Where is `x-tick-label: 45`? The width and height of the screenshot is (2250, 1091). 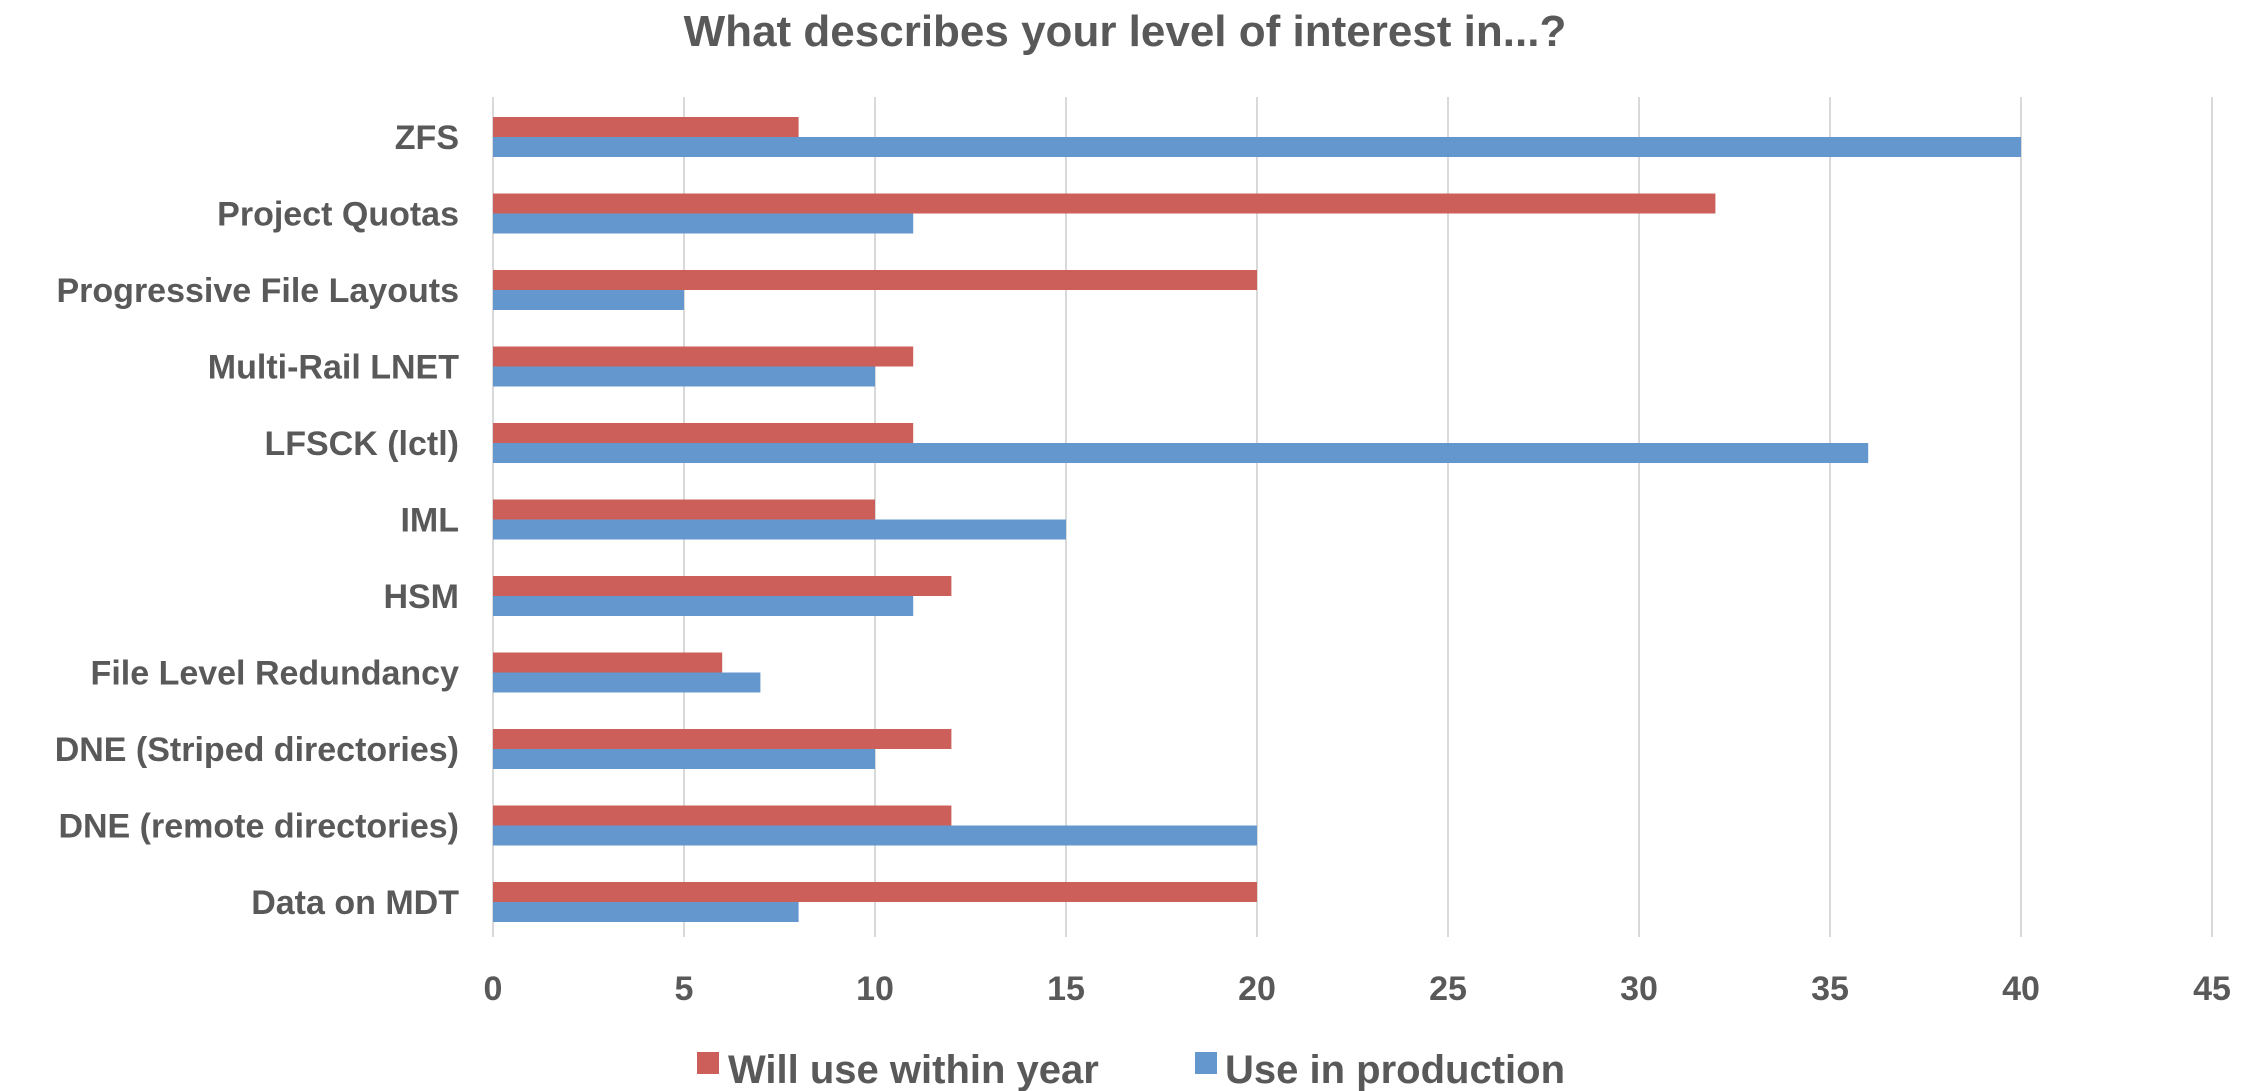
x-tick-label: 45 is located at coordinates (2212, 989).